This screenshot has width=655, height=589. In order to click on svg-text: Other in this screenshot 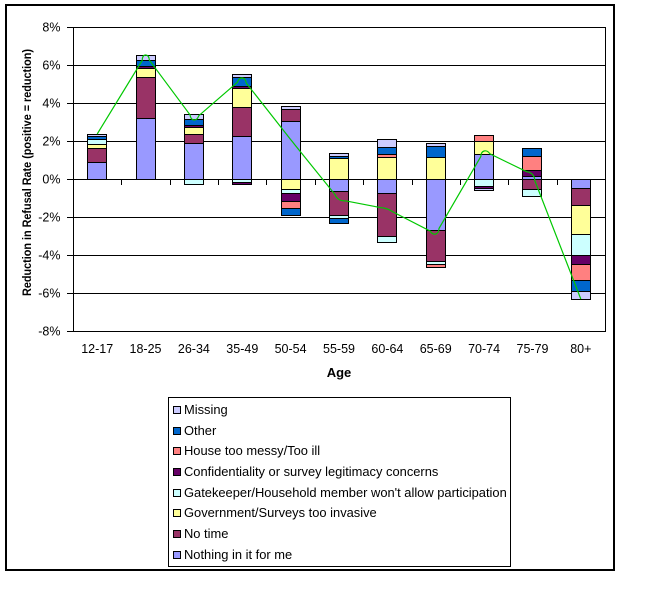, I will do `click(200, 430)`.